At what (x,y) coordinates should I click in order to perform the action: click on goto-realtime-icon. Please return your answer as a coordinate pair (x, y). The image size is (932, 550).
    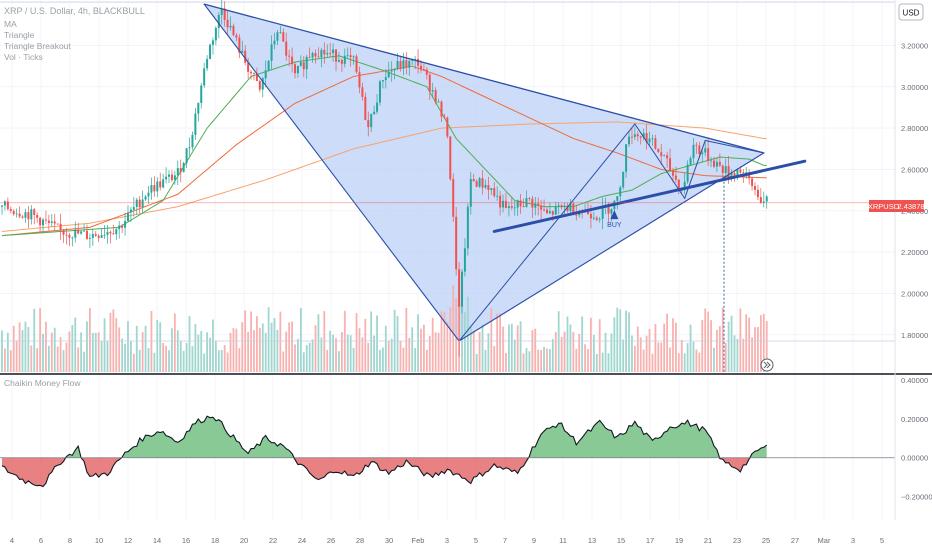
    Looking at the image, I should click on (767, 365).